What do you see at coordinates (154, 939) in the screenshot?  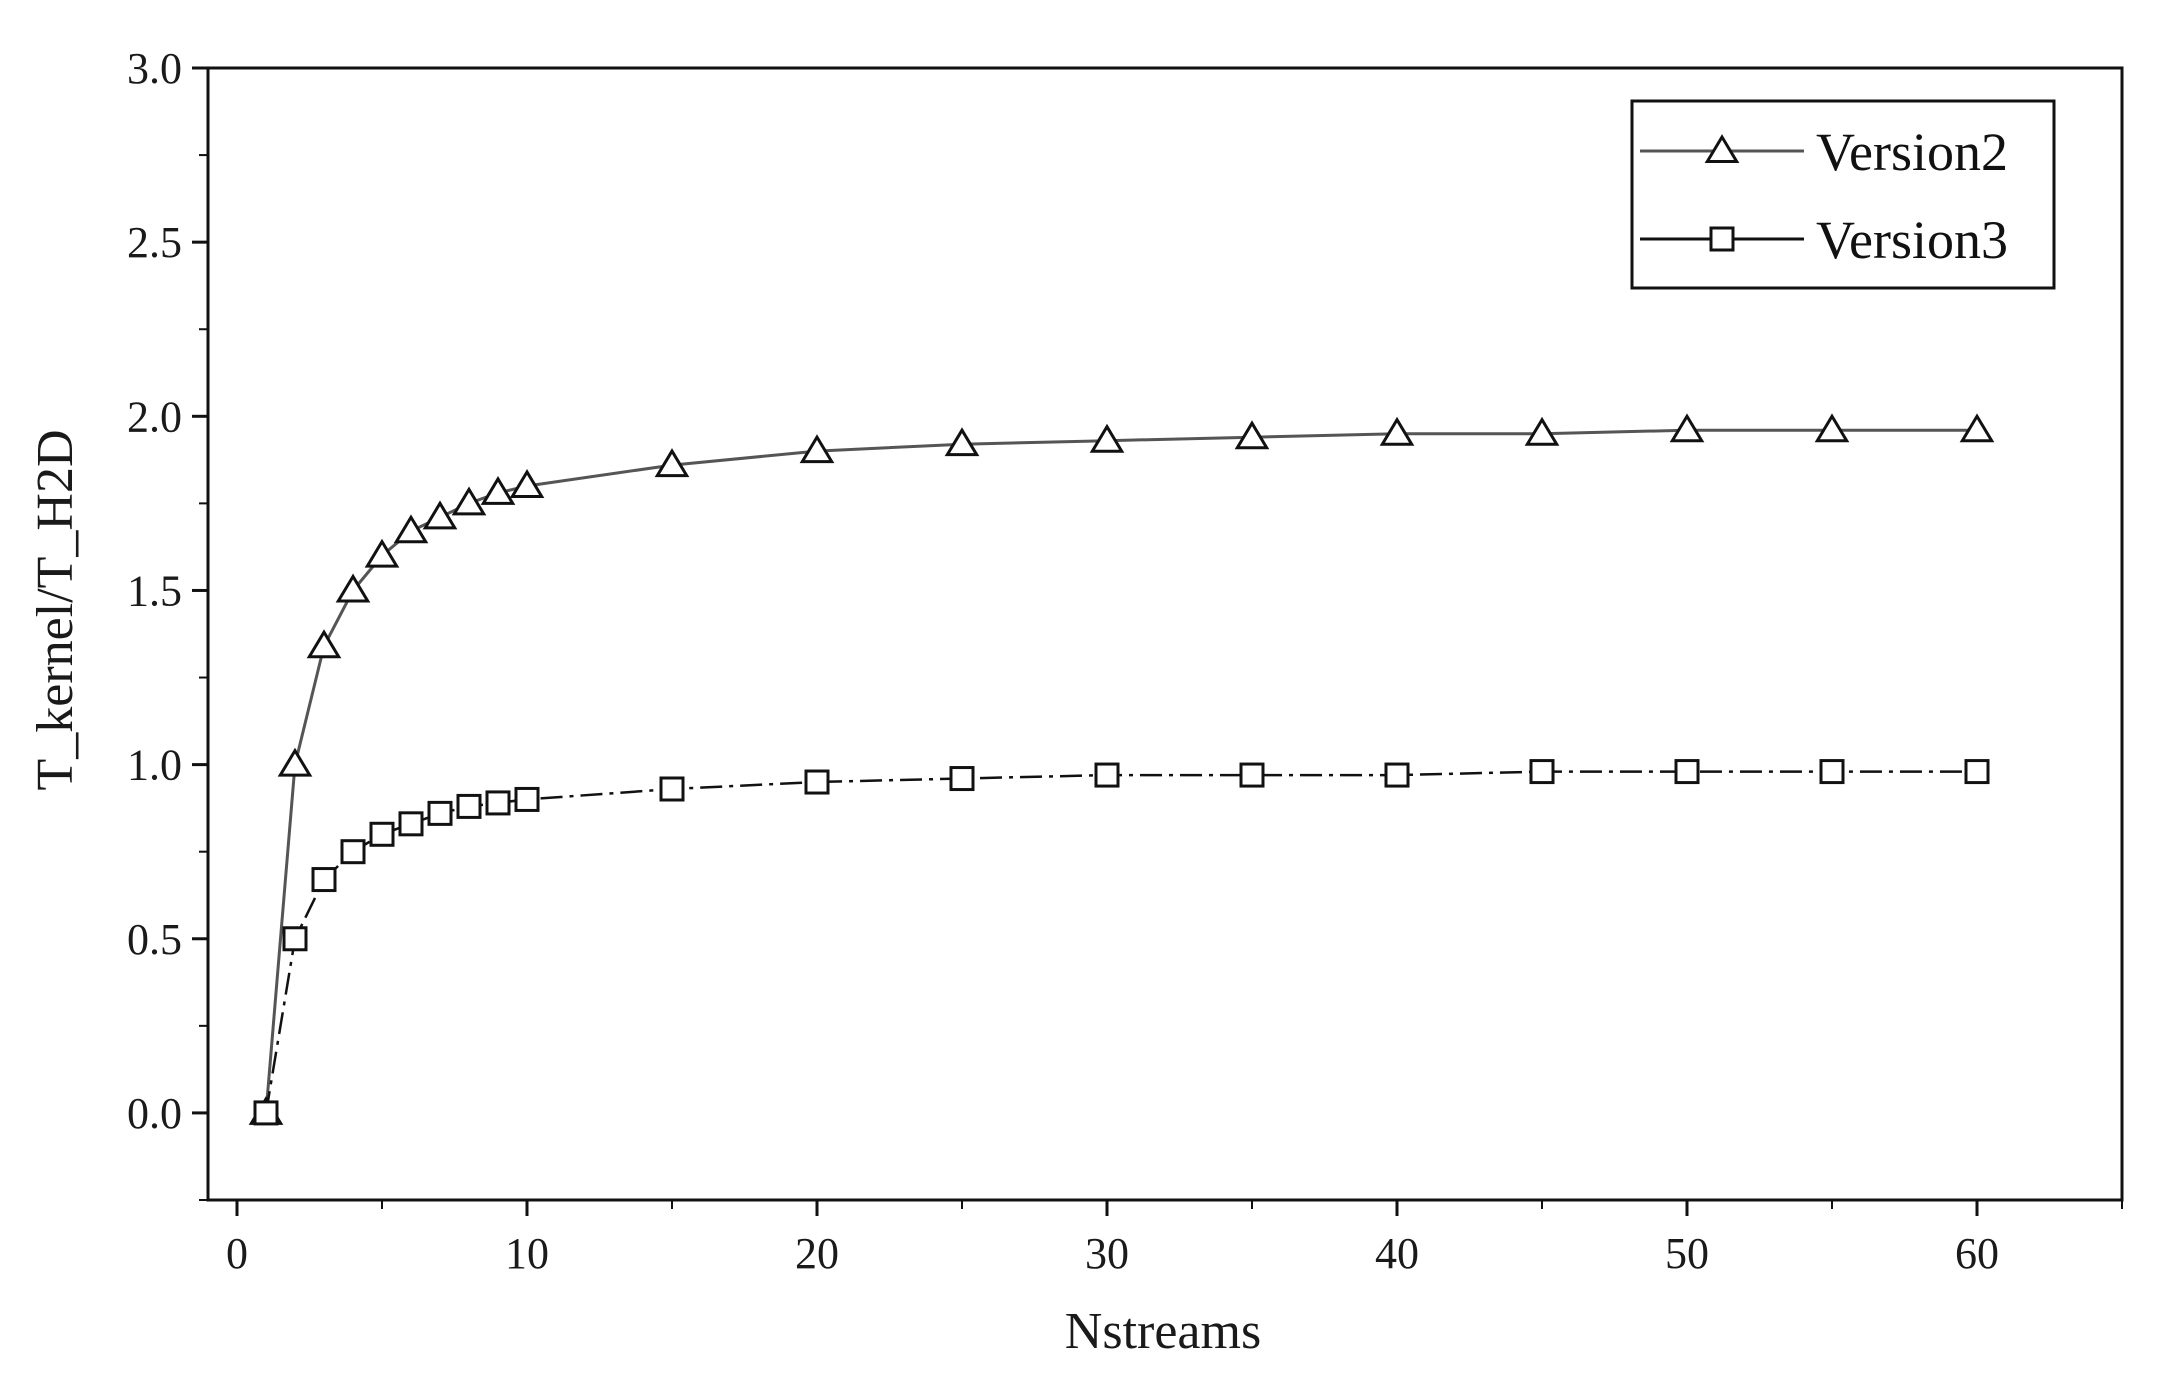 I see `y-tick-label: 0.5` at bounding box center [154, 939].